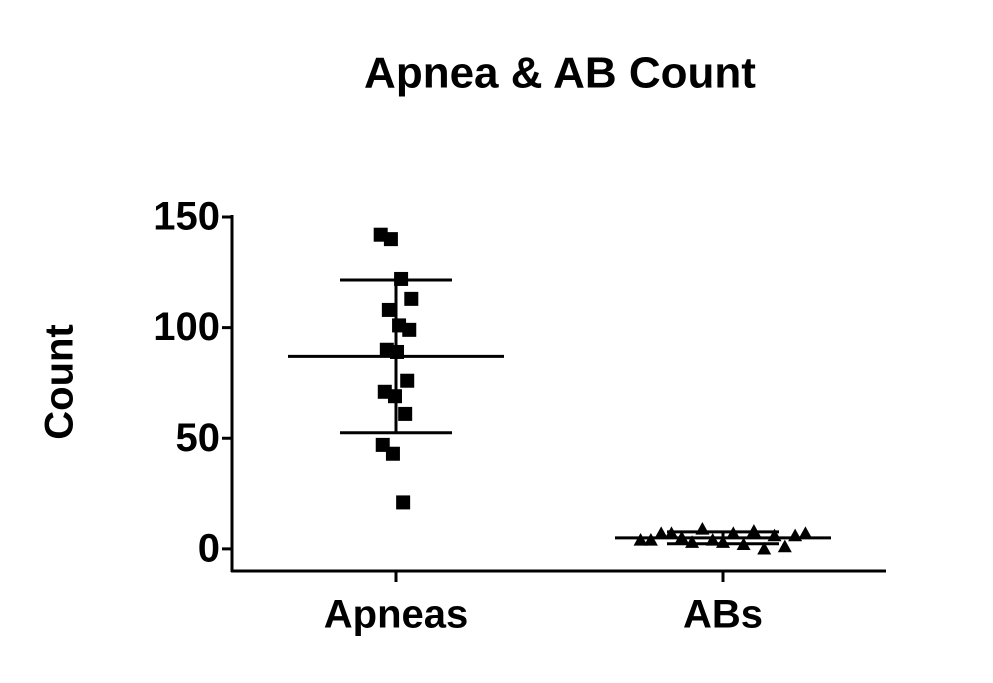 This screenshot has height=683, width=993. I want to click on y-tick-label: 100, so click(186, 327).